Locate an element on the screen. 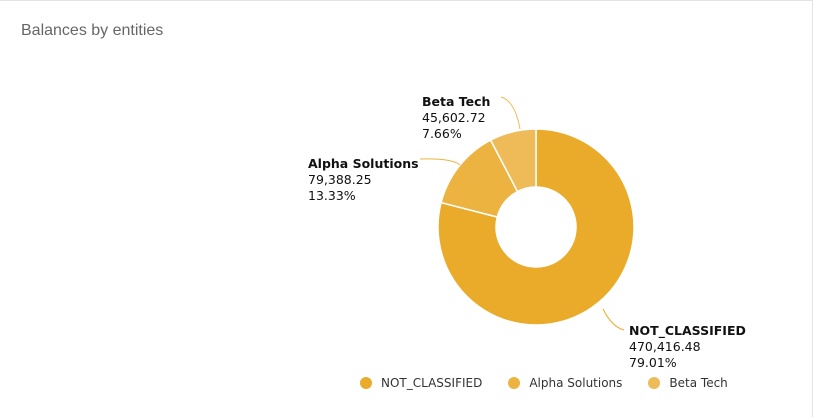  data-label-percent: 13.33% is located at coordinates (332, 195).